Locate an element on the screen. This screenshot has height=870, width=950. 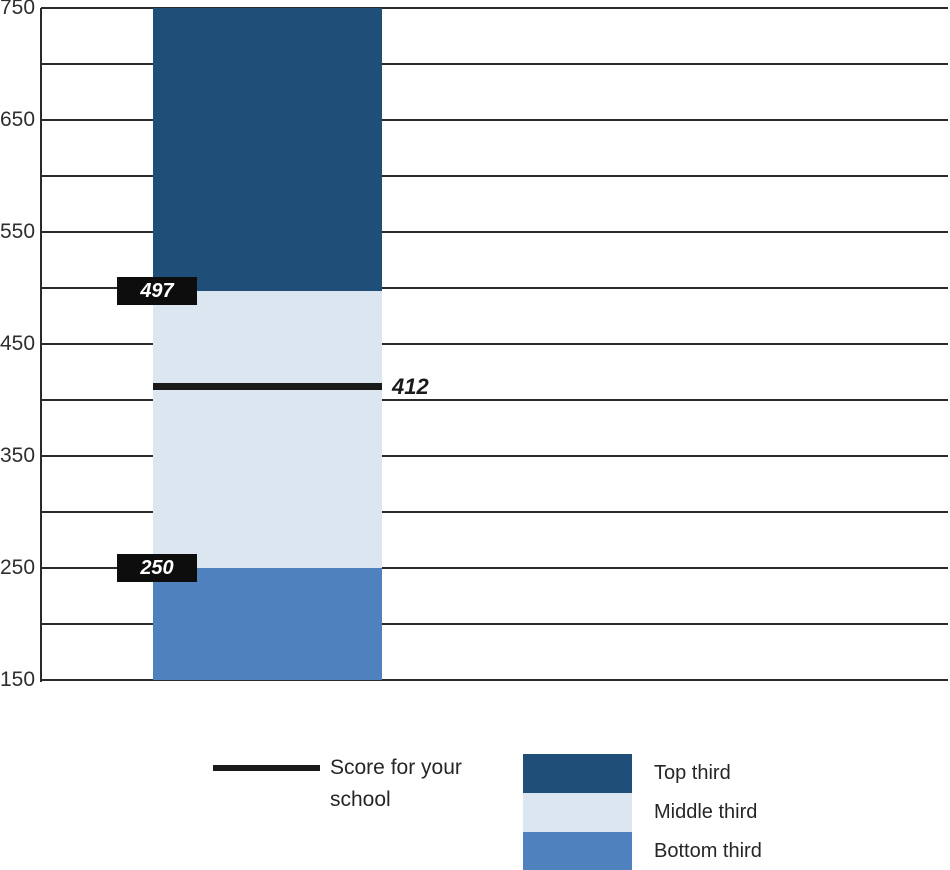
y-tick-label-450: 450 is located at coordinates (18, 343).